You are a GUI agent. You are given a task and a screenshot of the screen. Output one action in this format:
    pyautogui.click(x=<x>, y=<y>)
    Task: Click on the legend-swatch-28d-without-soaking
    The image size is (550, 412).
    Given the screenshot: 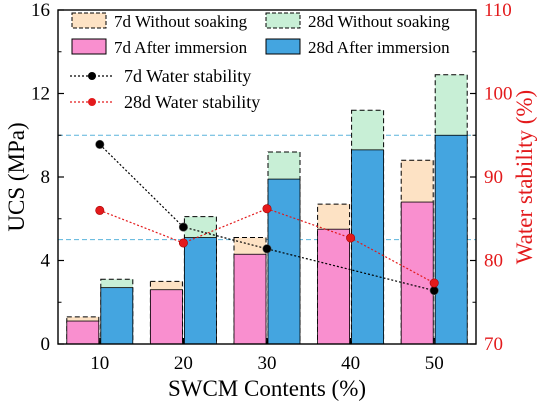 What is the action you would take?
    pyautogui.click(x=283, y=20)
    